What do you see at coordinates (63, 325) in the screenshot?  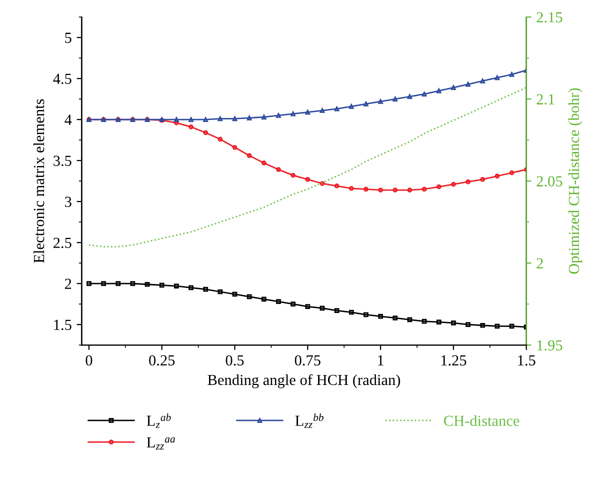 I see `y-tick-label: 1.5` at bounding box center [63, 325].